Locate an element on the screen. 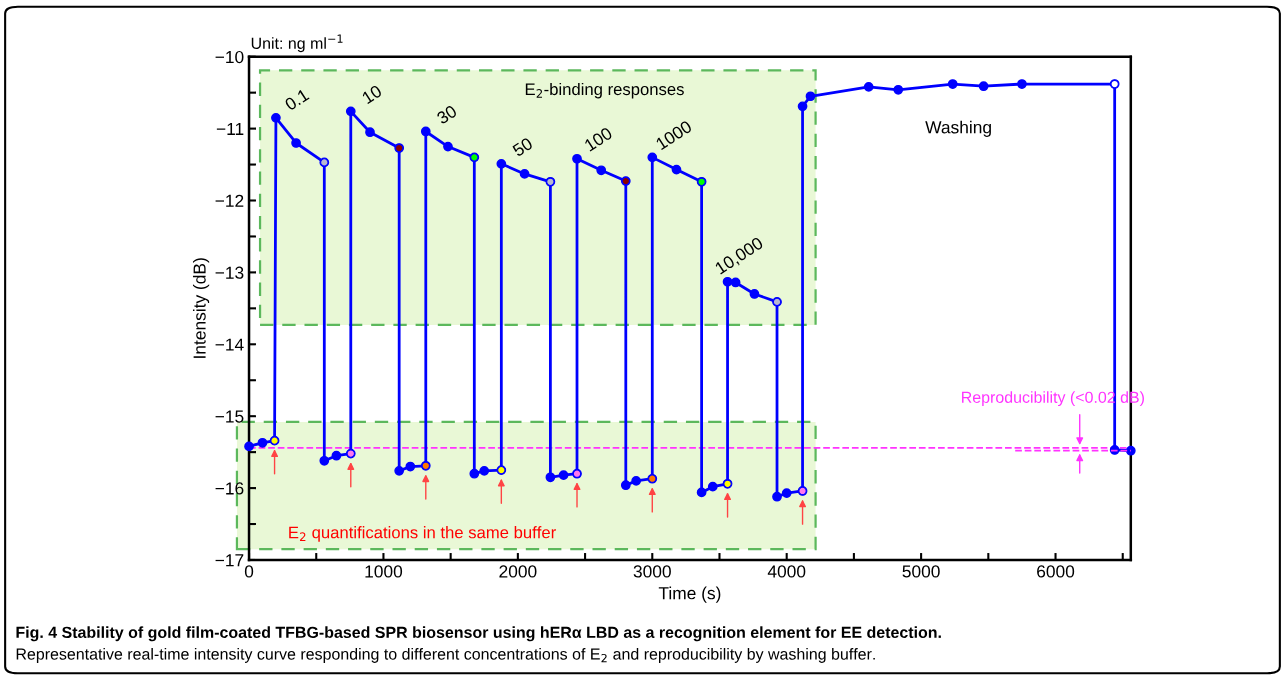  annotation: 50 is located at coordinates (522, 146).